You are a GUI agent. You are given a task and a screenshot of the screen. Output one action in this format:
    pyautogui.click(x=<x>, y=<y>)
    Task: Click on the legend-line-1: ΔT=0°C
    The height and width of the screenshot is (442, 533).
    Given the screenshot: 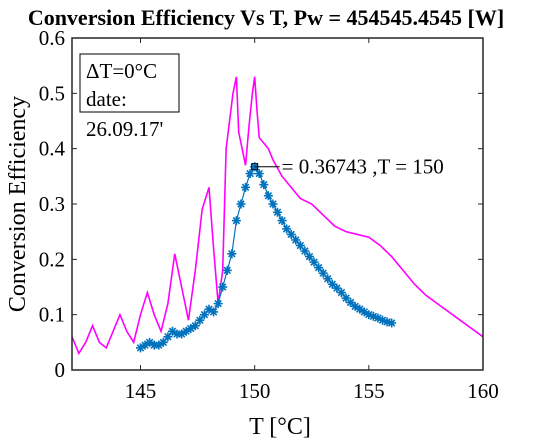 What is the action you would take?
    pyautogui.click(x=121, y=71)
    